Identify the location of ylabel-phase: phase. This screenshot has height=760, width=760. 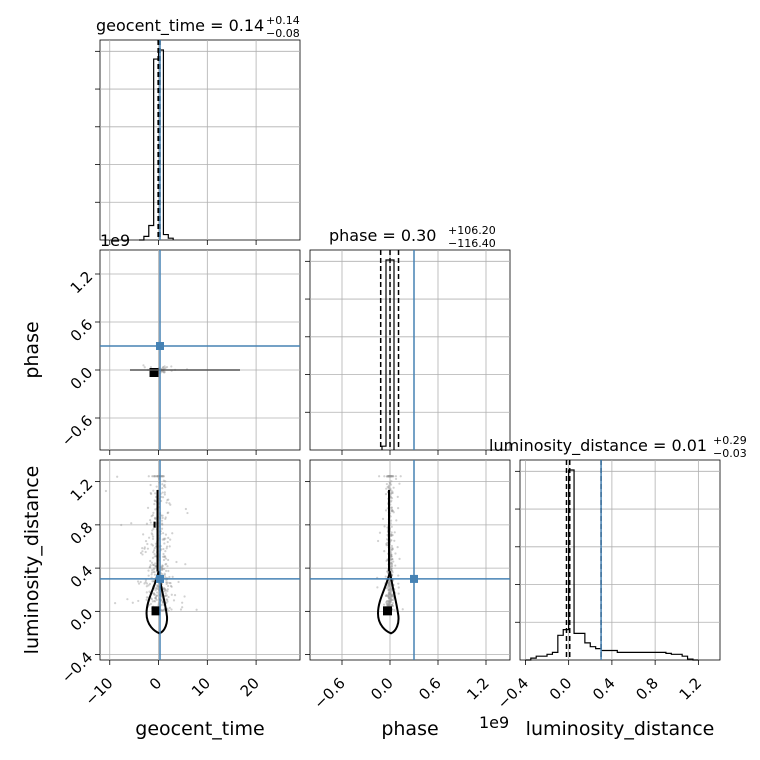
(32, 349).